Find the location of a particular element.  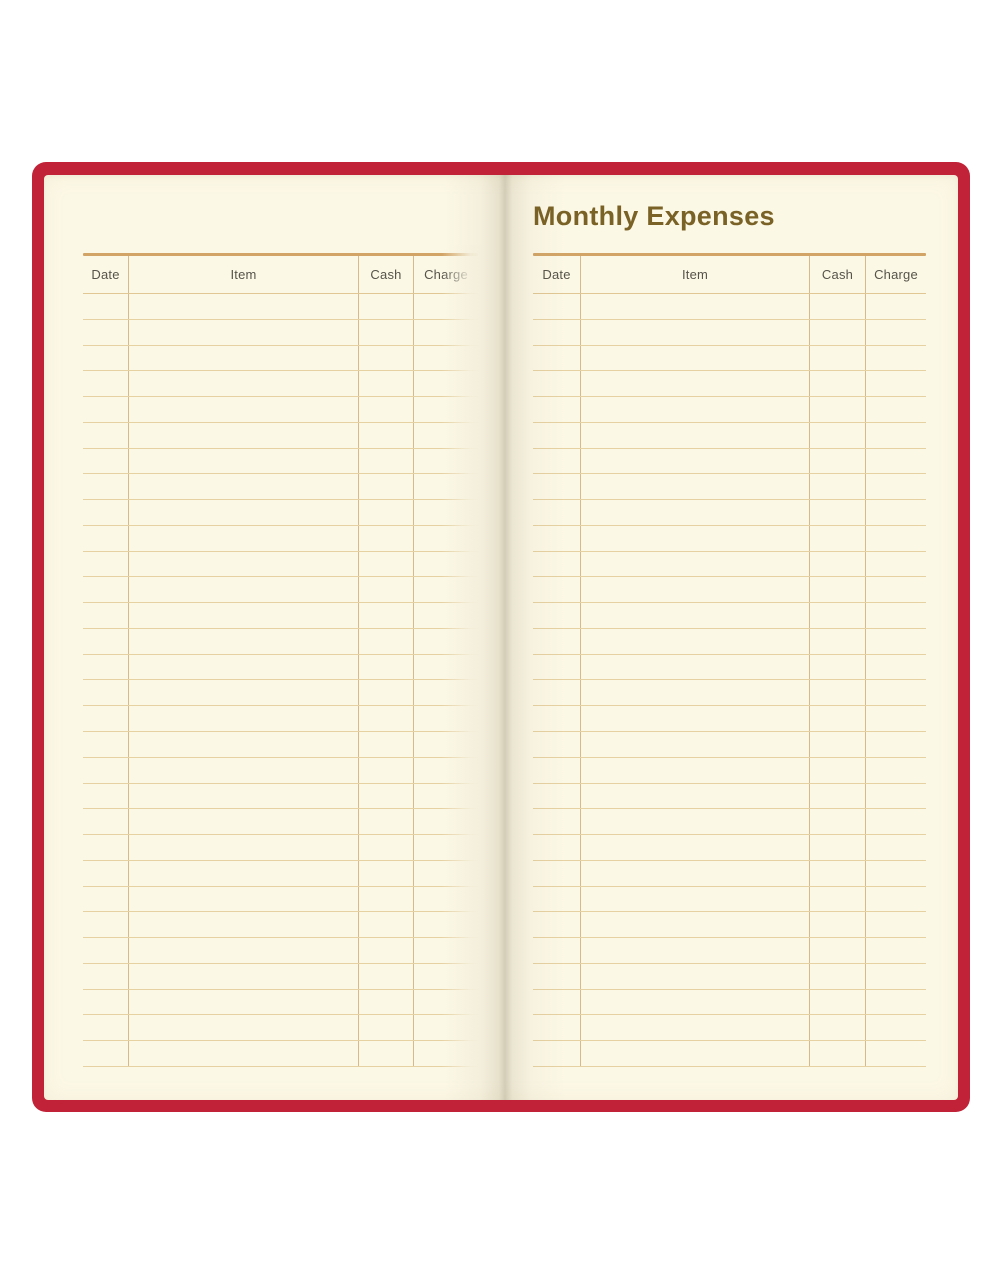

table-top-rule is located at coordinates (729, 254).